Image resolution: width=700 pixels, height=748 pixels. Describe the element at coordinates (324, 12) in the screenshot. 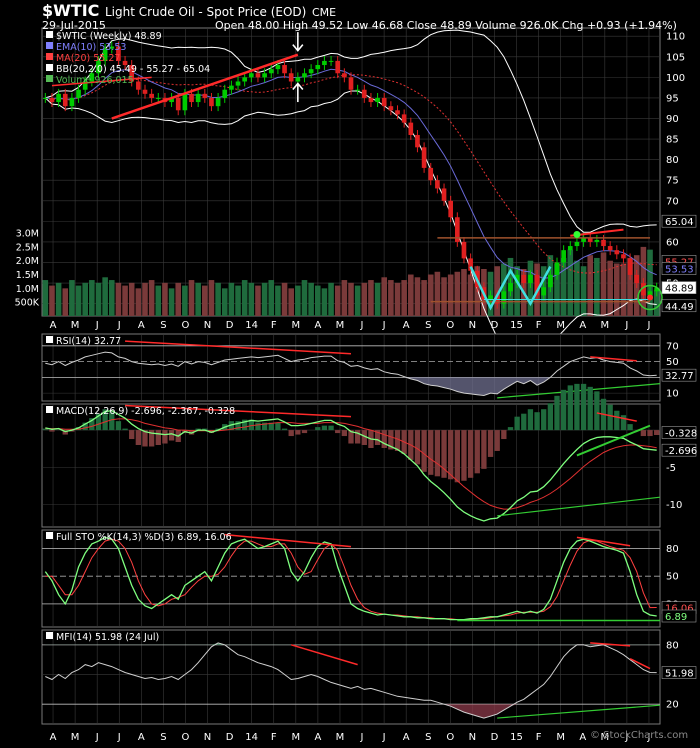

I see `exchange: CME` at that location.